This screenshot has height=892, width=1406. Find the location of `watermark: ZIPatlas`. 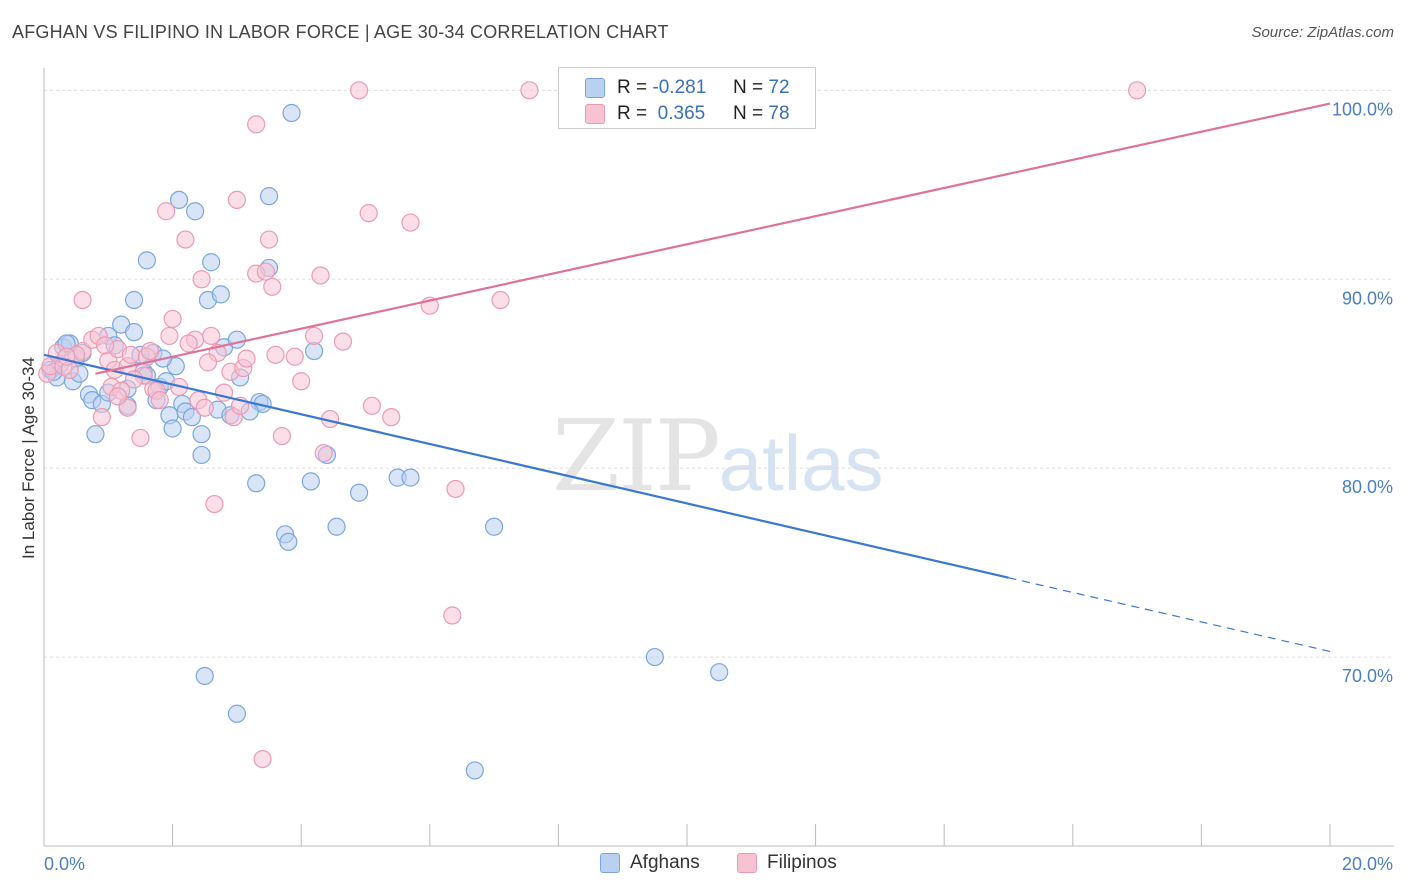

watermark: ZIPatlas is located at coordinates (718, 457).